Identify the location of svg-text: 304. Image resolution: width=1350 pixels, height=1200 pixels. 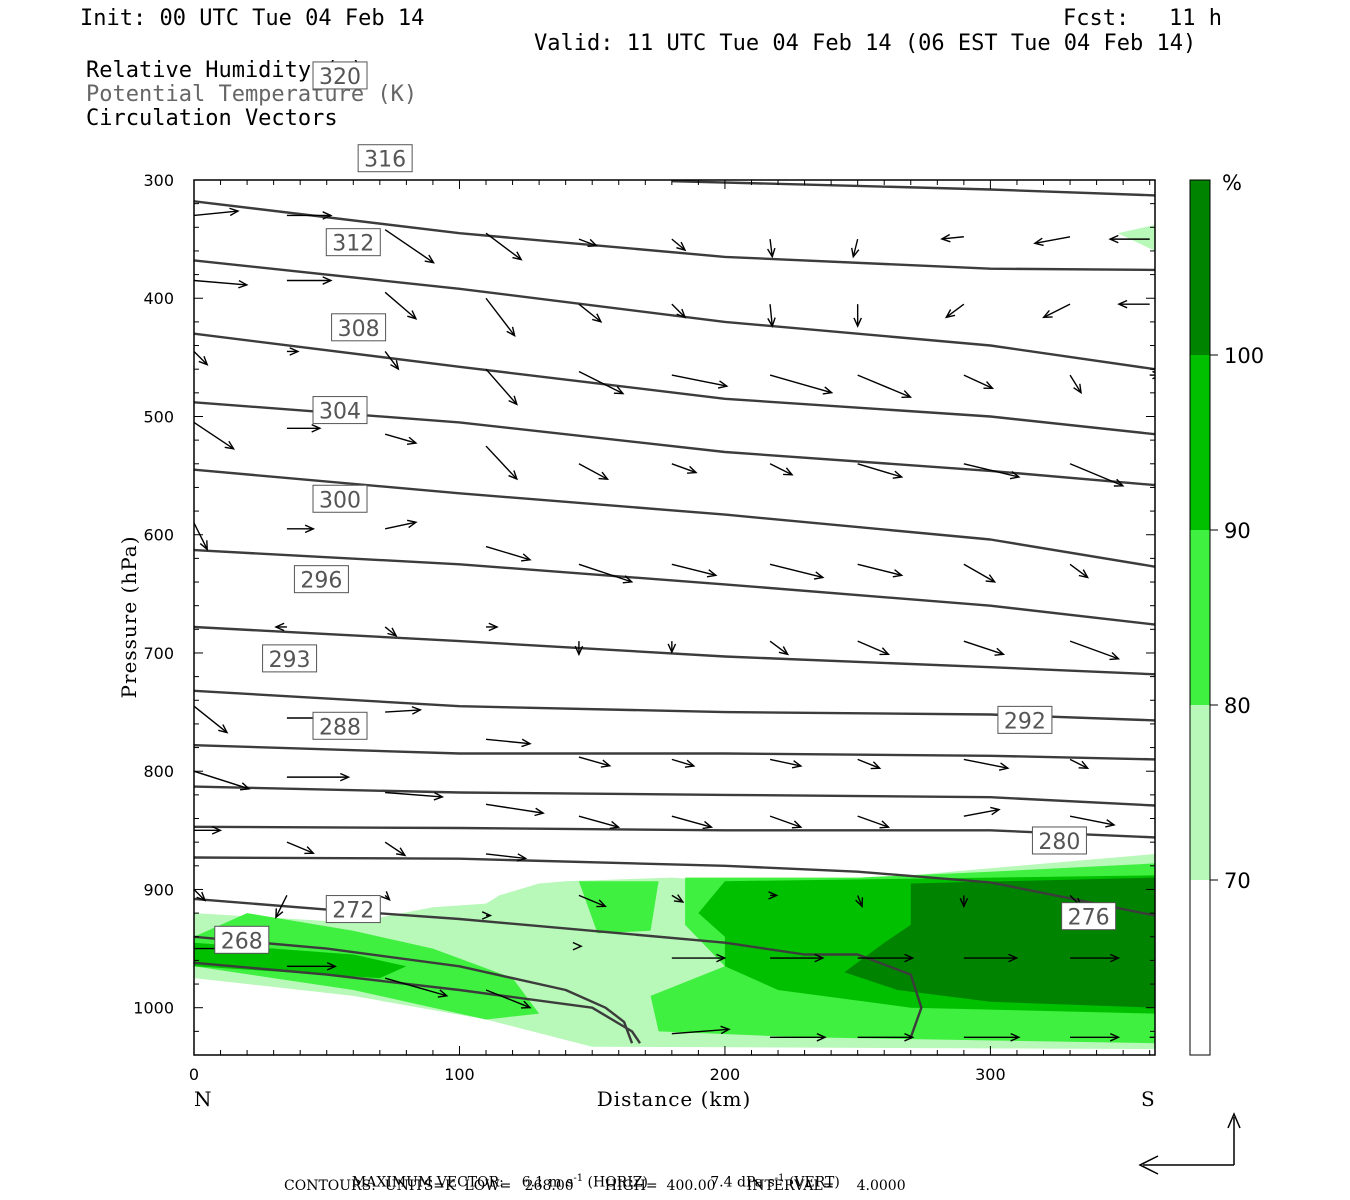
(340, 412).